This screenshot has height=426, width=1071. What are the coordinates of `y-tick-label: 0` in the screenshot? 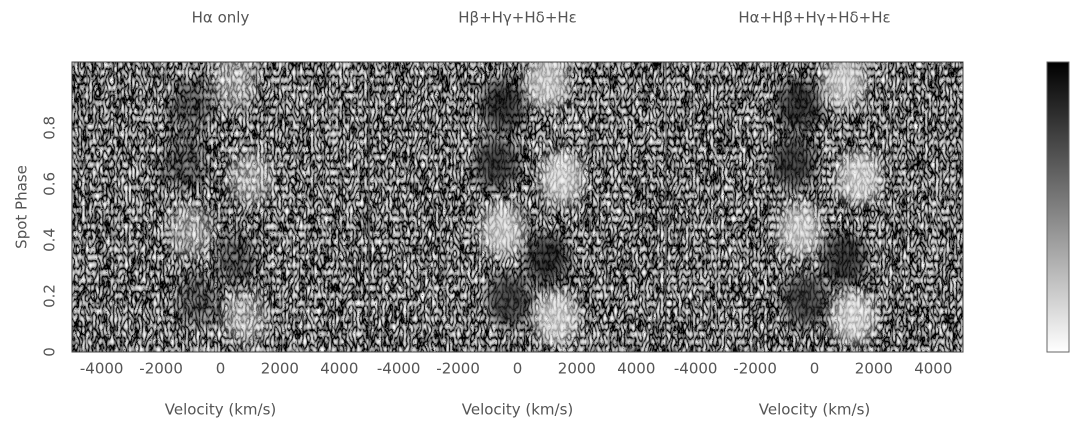 It's located at (50, 352).